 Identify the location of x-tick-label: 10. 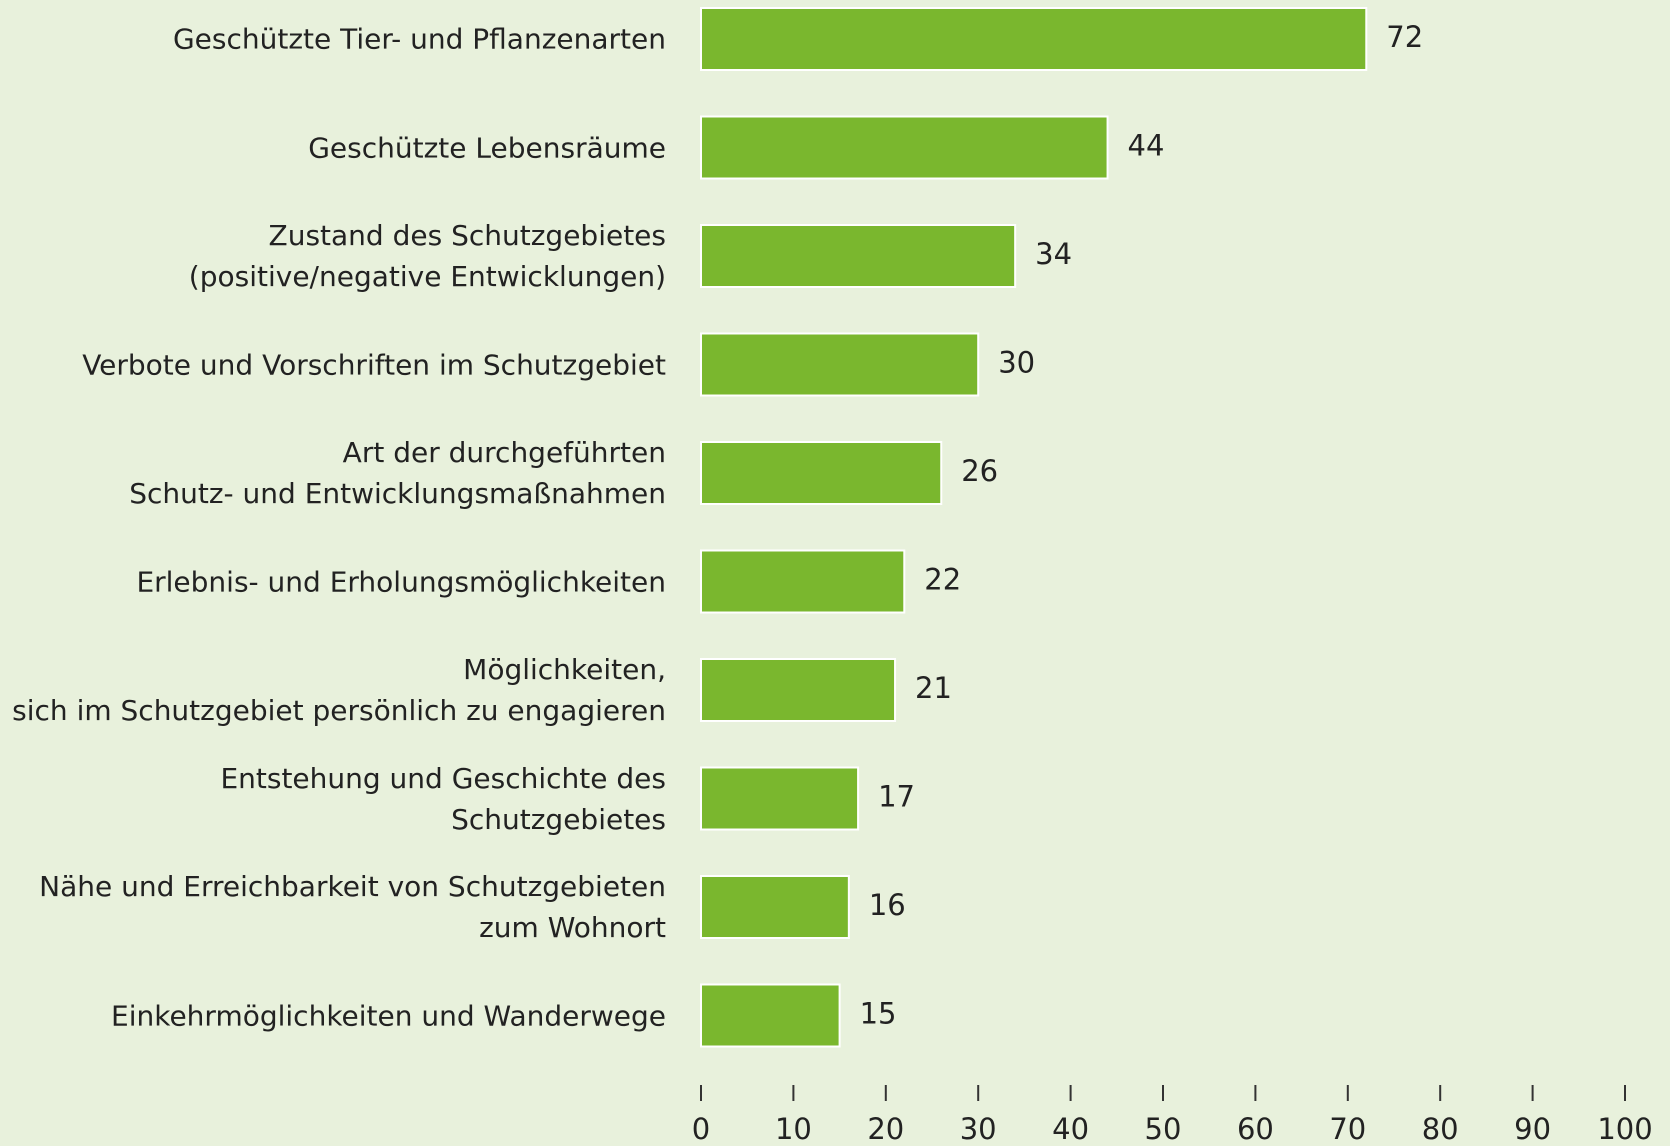
(793, 1129).